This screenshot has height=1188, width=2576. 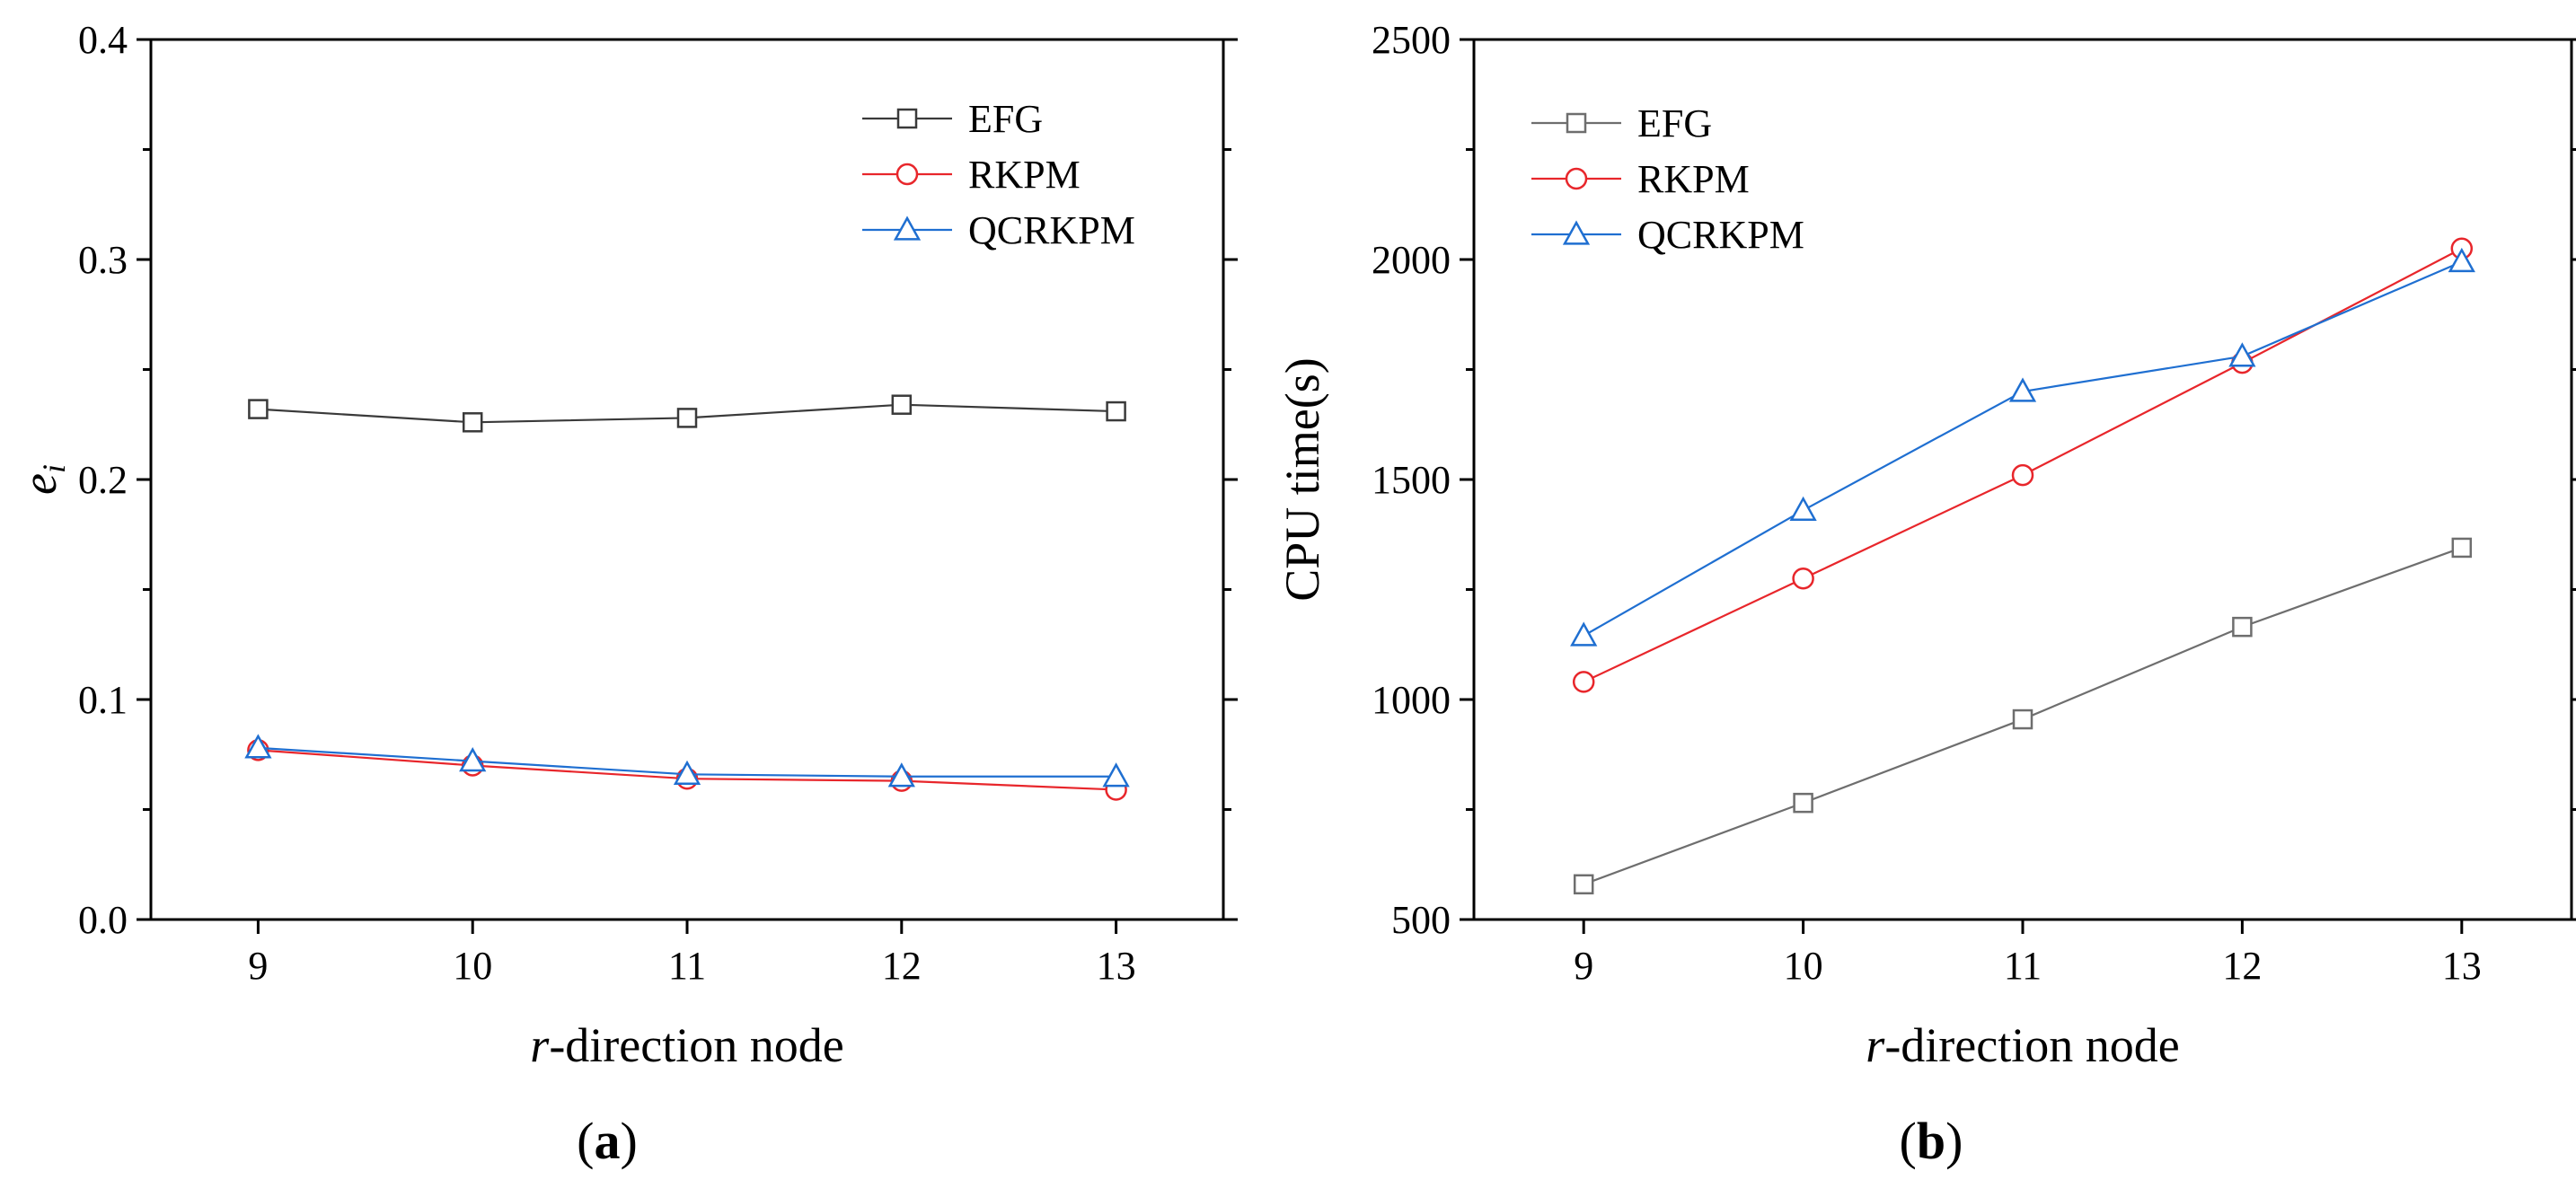 What do you see at coordinates (103, 700) in the screenshot?
I see `y-tick-label: 0.1` at bounding box center [103, 700].